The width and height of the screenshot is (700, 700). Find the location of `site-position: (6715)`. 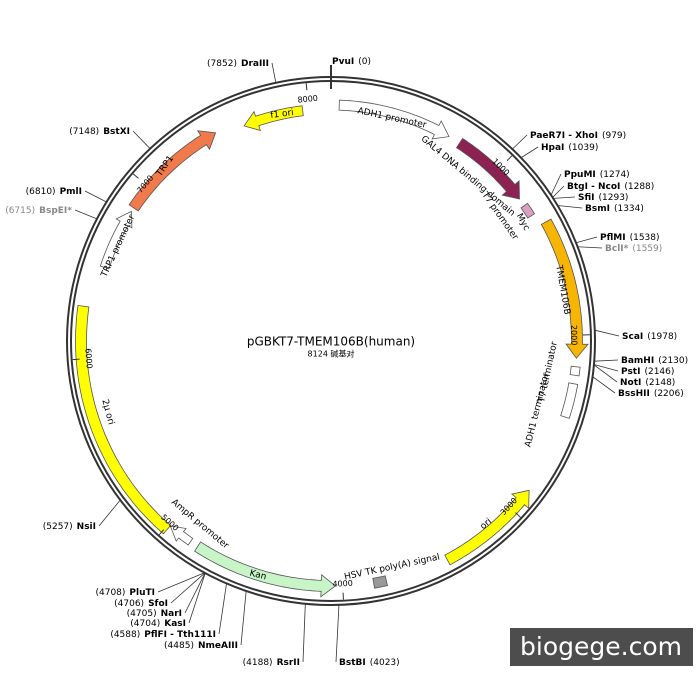

site-position: (6715) is located at coordinates (20, 211).